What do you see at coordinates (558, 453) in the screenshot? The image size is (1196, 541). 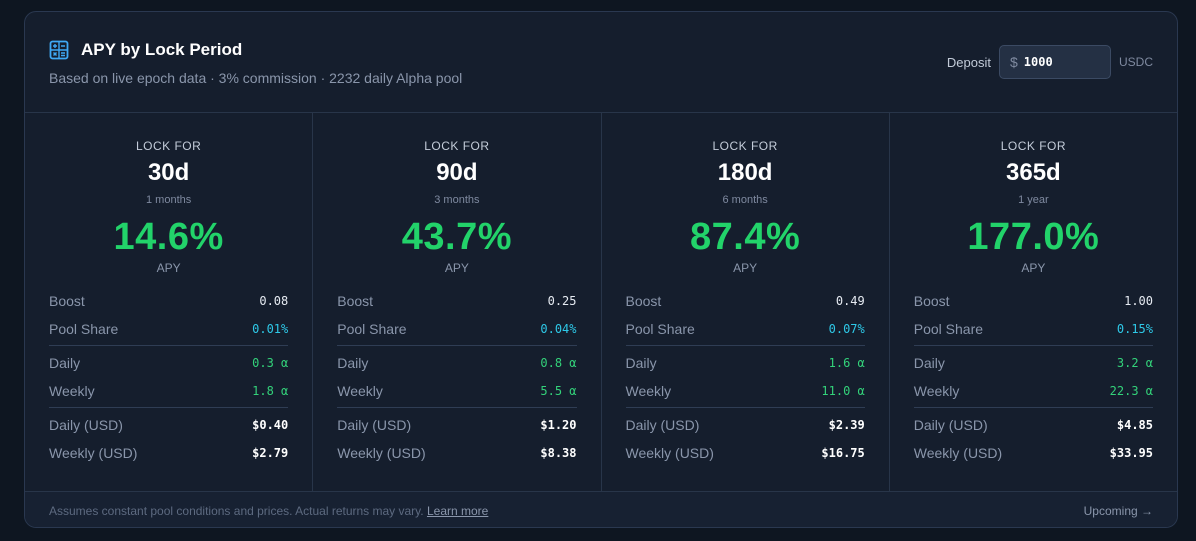 I see `weekly-usd-value: $8.38` at bounding box center [558, 453].